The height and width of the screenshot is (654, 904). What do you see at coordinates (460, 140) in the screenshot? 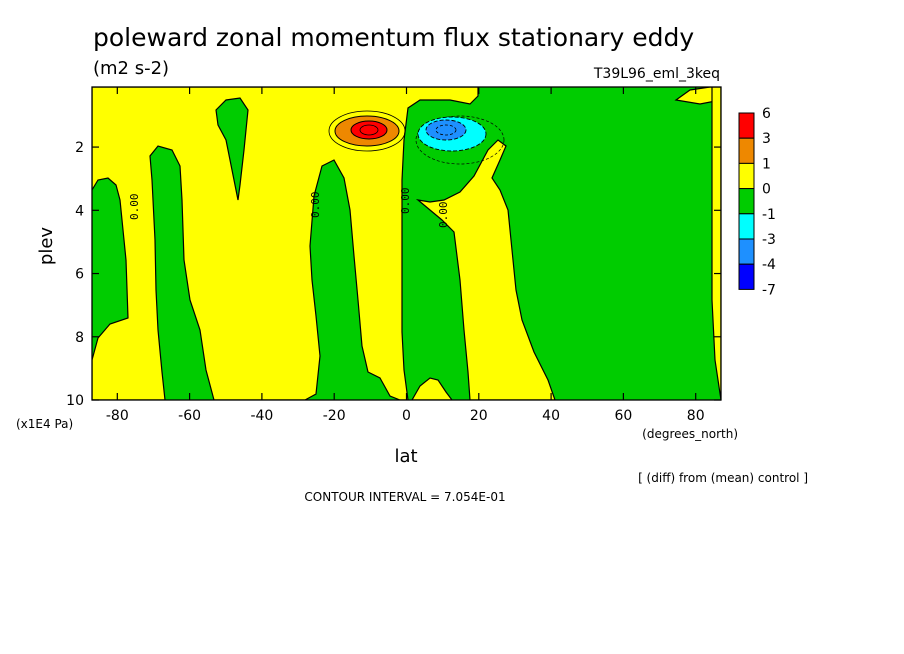
I see `negative-minimum` at bounding box center [460, 140].